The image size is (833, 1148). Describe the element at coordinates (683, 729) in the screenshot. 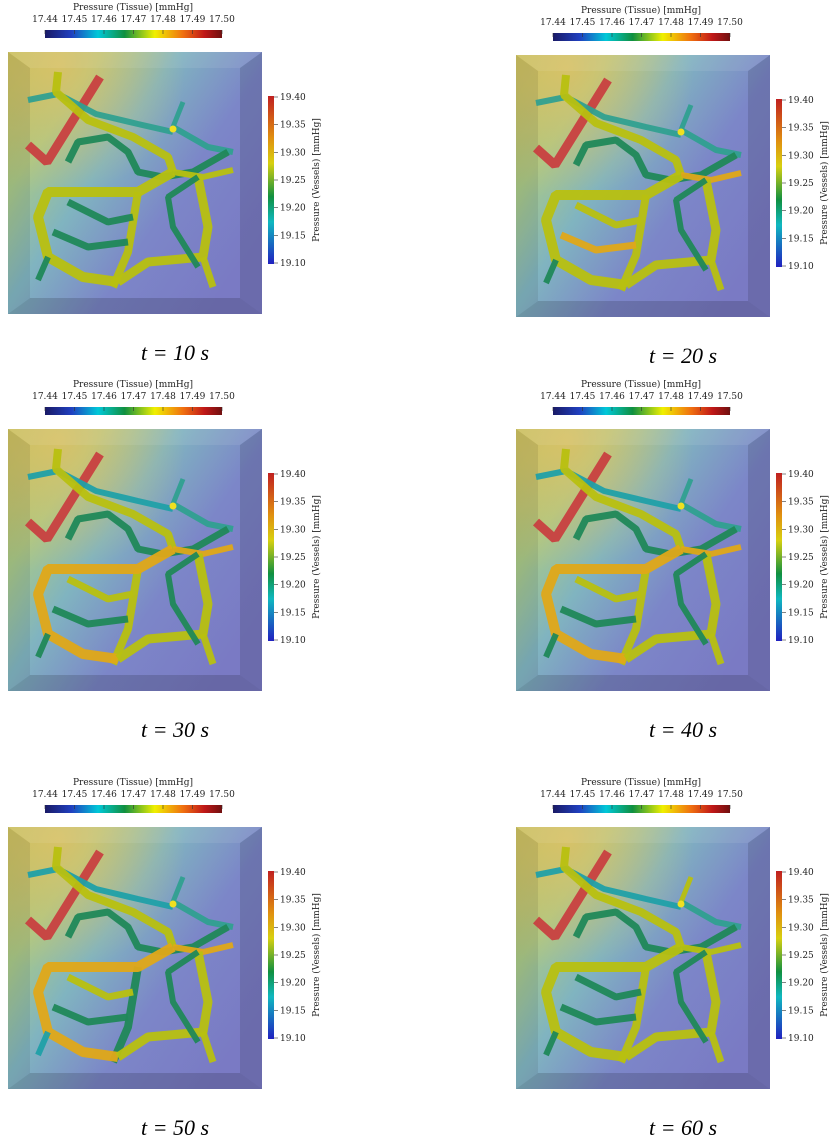

I see `caption: t = 40 s` at that location.